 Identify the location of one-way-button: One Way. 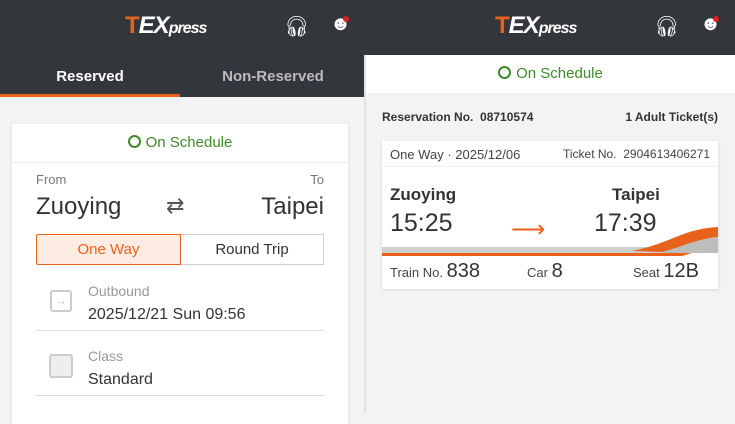
(108, 249).